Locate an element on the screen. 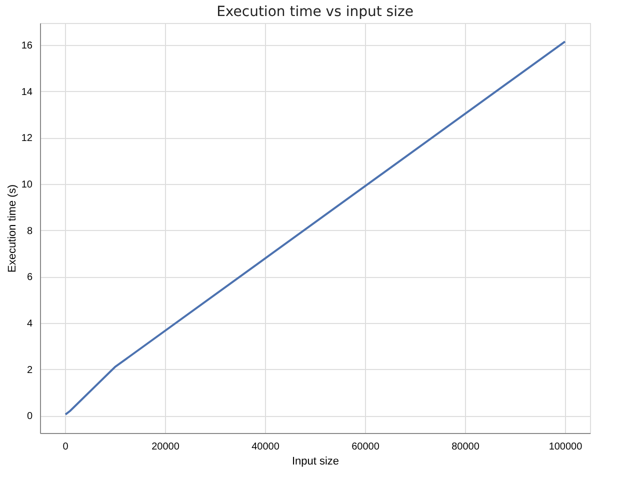 This screenshot has height=497, width=624. y-tick-label: 0 is located at coordinates (29, 416).